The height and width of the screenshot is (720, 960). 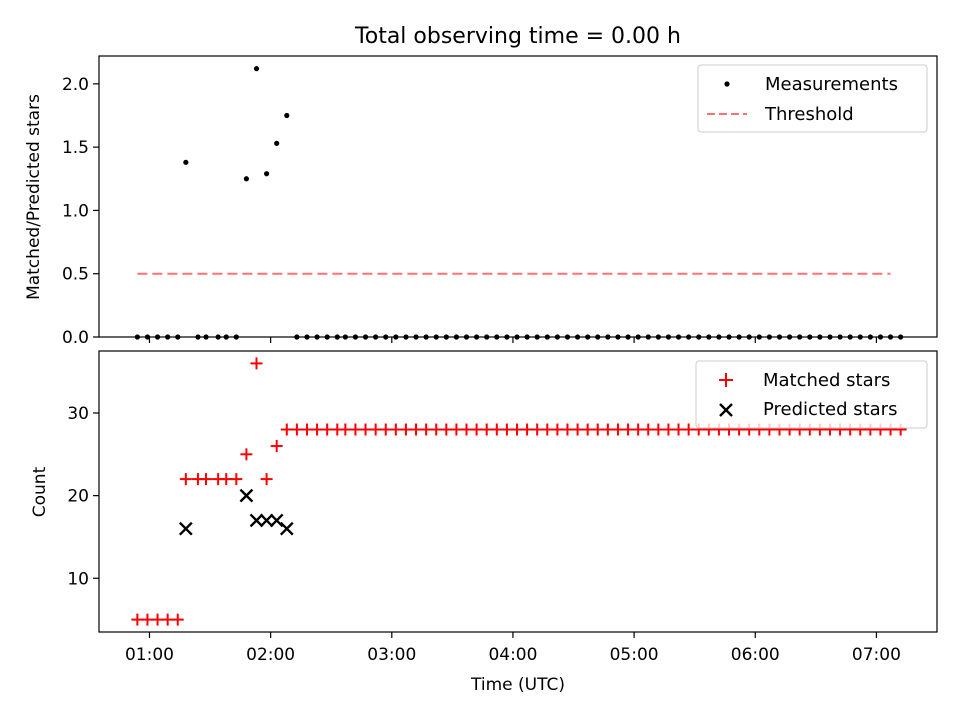 I want to click on legend-measurements-marker, so click(x=727, y=84).